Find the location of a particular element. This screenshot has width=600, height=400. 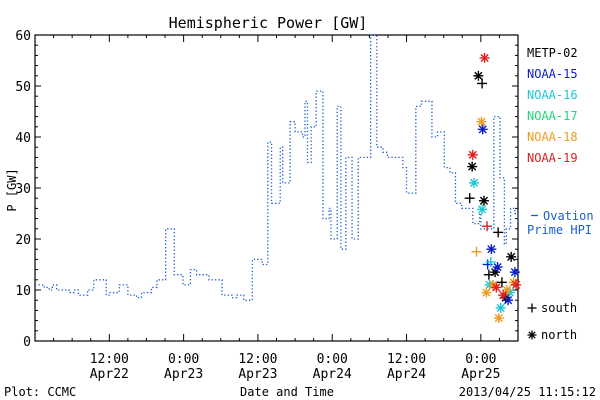

point-noaa-18-south is located at coordinates (476, 251).